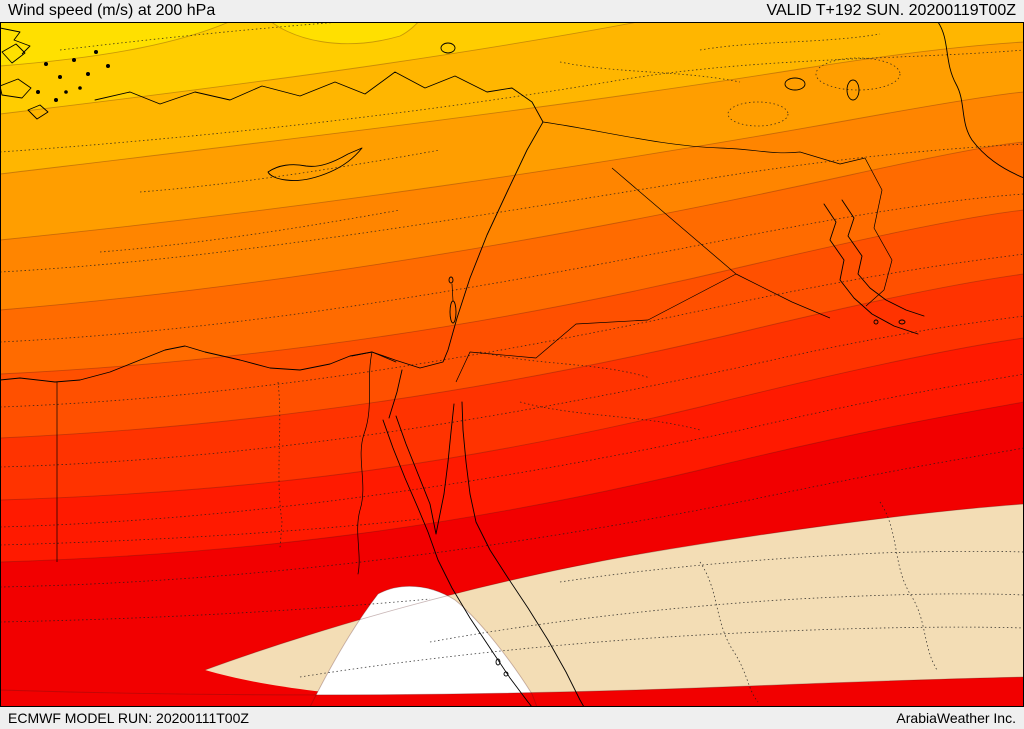 The height and width of the screenshot is (729, 1024). I want to click on gulf-island, so click(902, 322).